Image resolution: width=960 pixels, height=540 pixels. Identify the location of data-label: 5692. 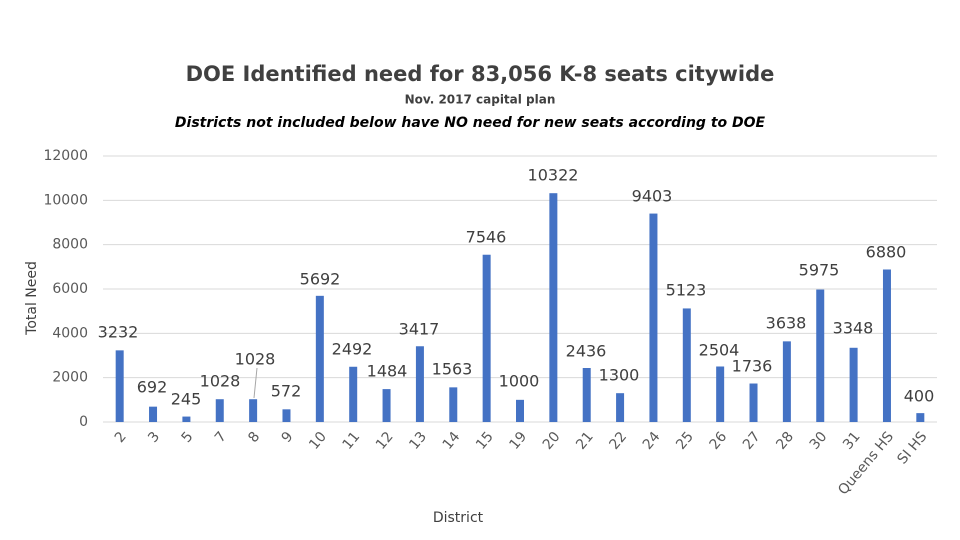
(320, 279).